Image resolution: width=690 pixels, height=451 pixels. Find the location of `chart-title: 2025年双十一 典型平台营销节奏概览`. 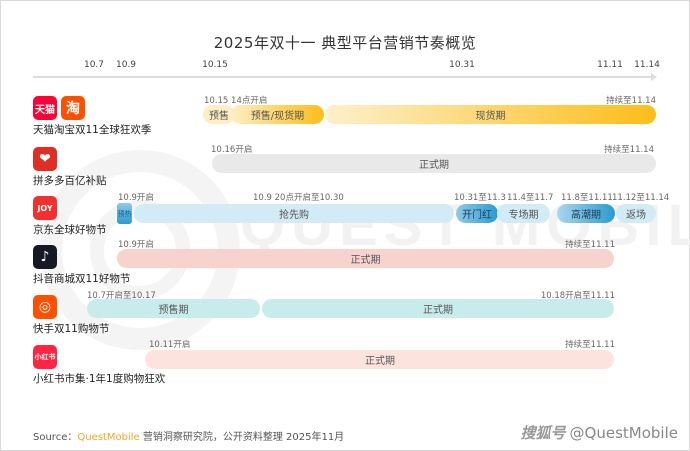

chart-title: 2025年双十一 典型平台营销节奏概览 is located at coordinates (345, 43).